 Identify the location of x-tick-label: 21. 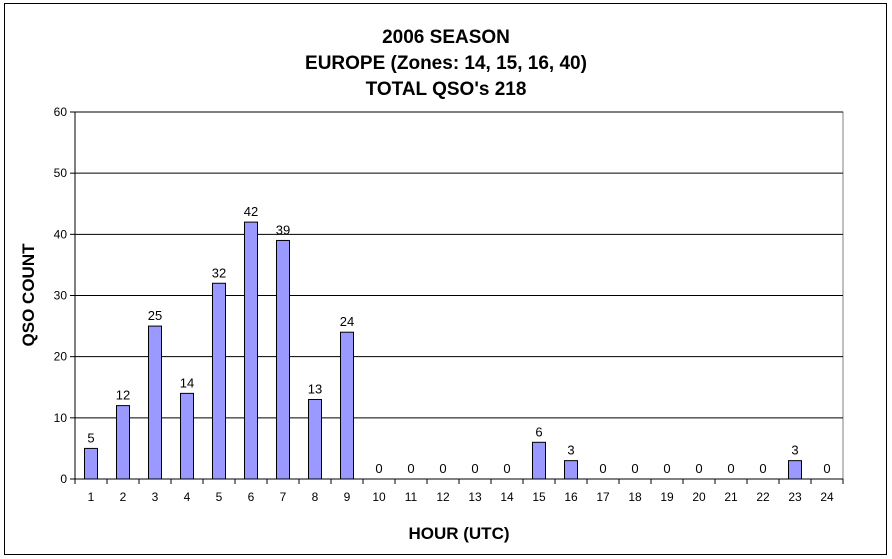
(731, 497).